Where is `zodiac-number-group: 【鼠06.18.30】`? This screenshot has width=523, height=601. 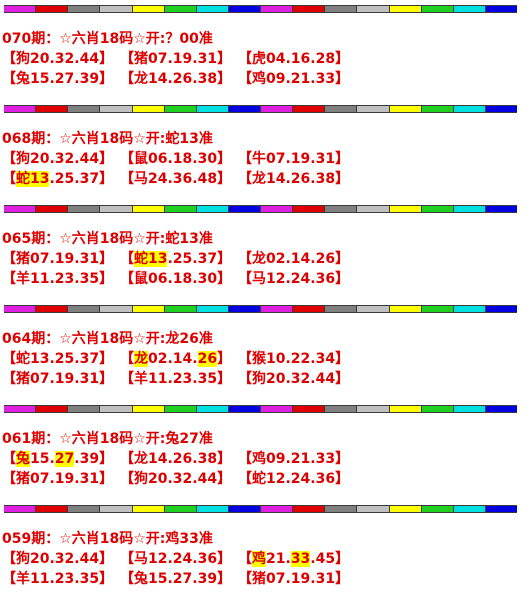
zodiac-number-group: 【鼠06.18.30】 is located at coordinates (175, 279).